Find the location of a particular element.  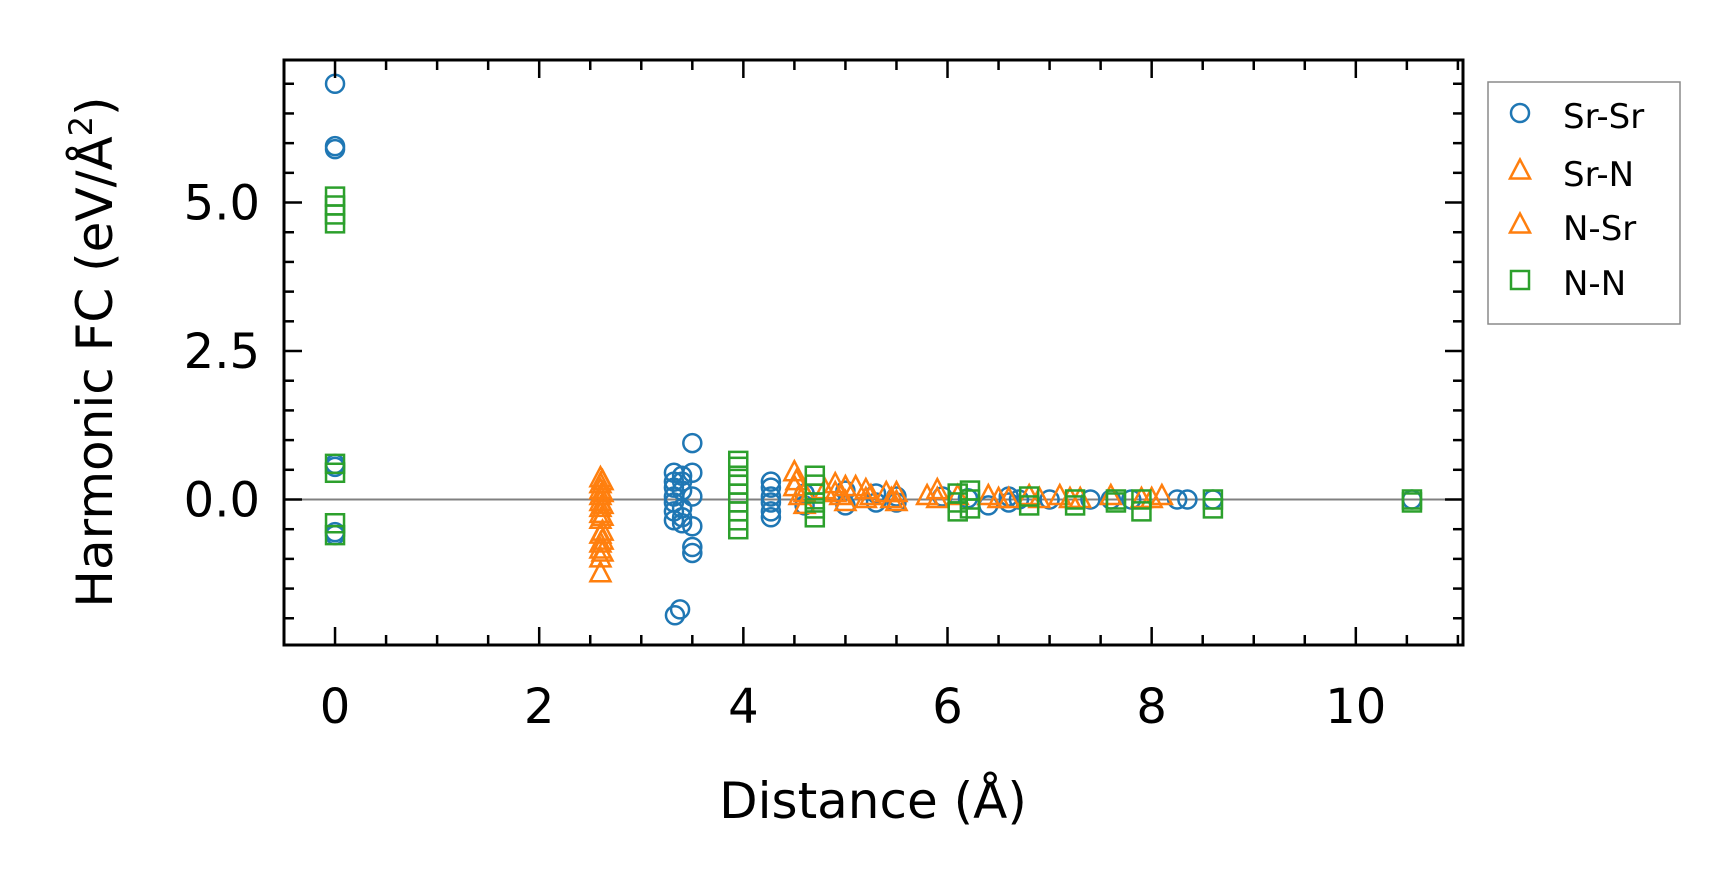

y-tick-label: 0.0 is located at coordinates (222, 500).